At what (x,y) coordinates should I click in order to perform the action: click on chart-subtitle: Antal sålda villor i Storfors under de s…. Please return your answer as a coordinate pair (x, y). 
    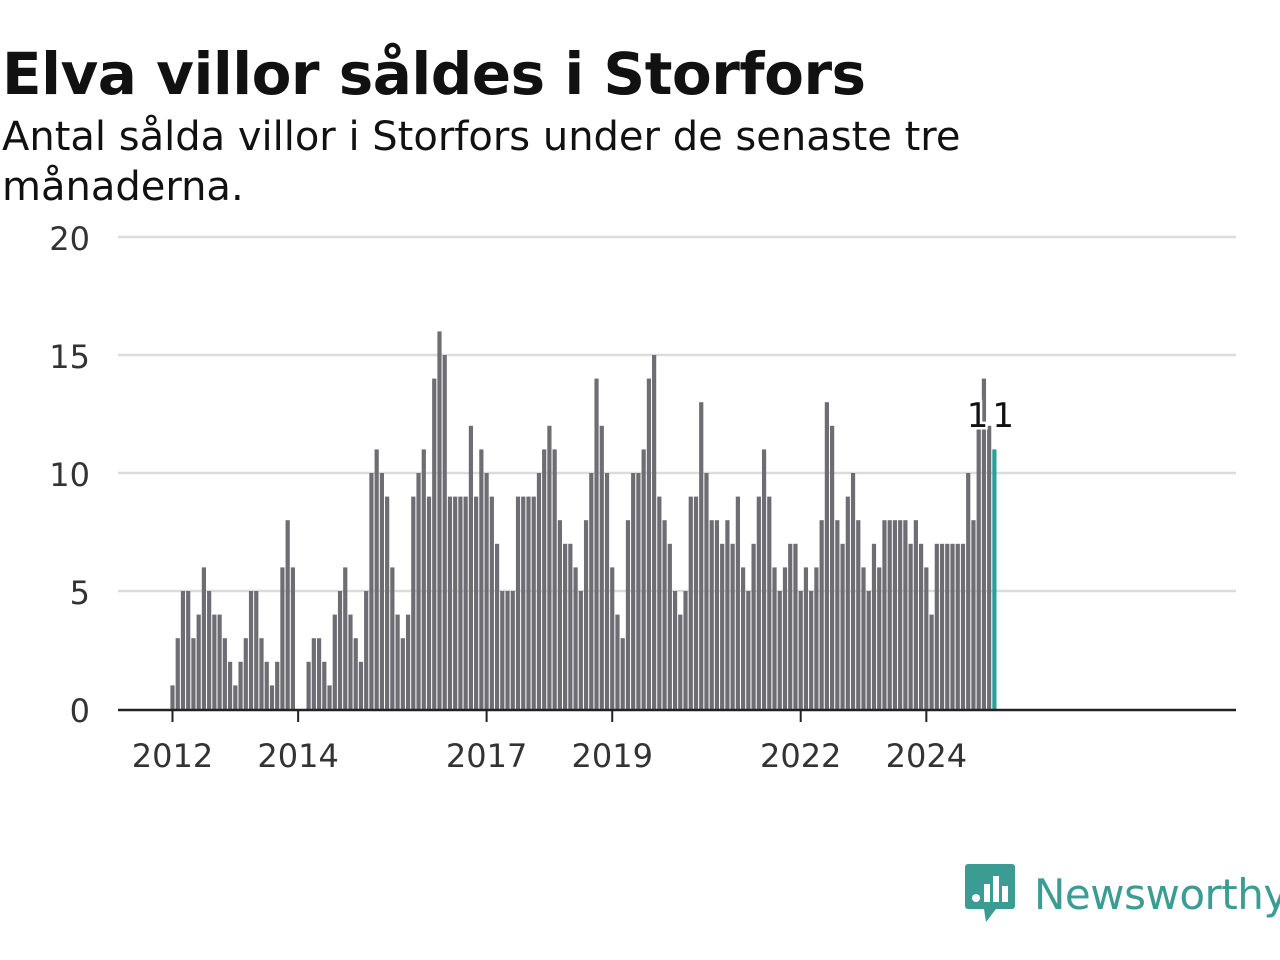
    Looking at the image, I should click on (481, 162).